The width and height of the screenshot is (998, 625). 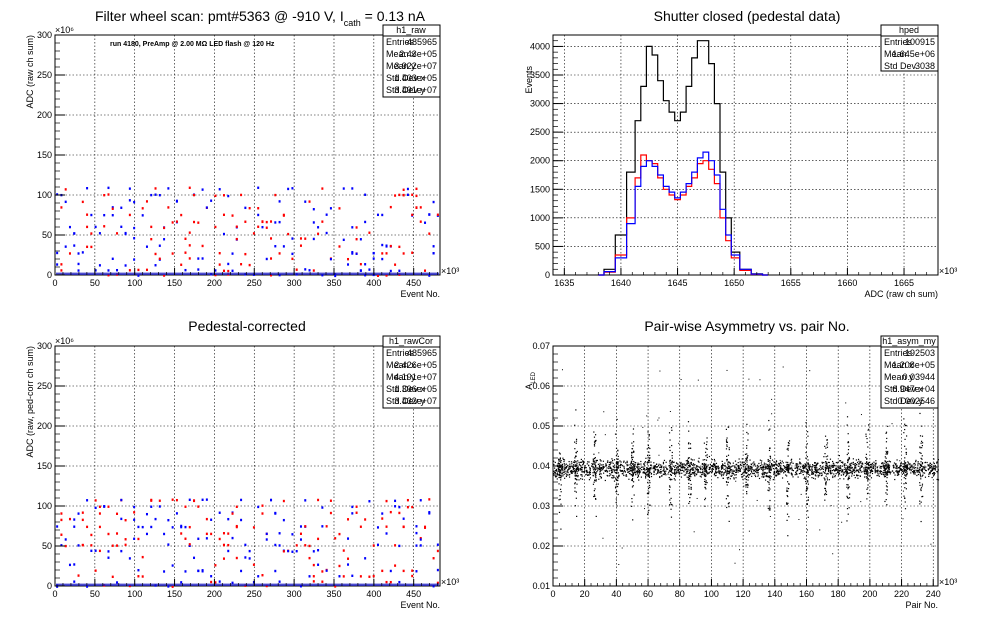 I want to click on ped-stats-value: 3038, so click(x=925, y=66).